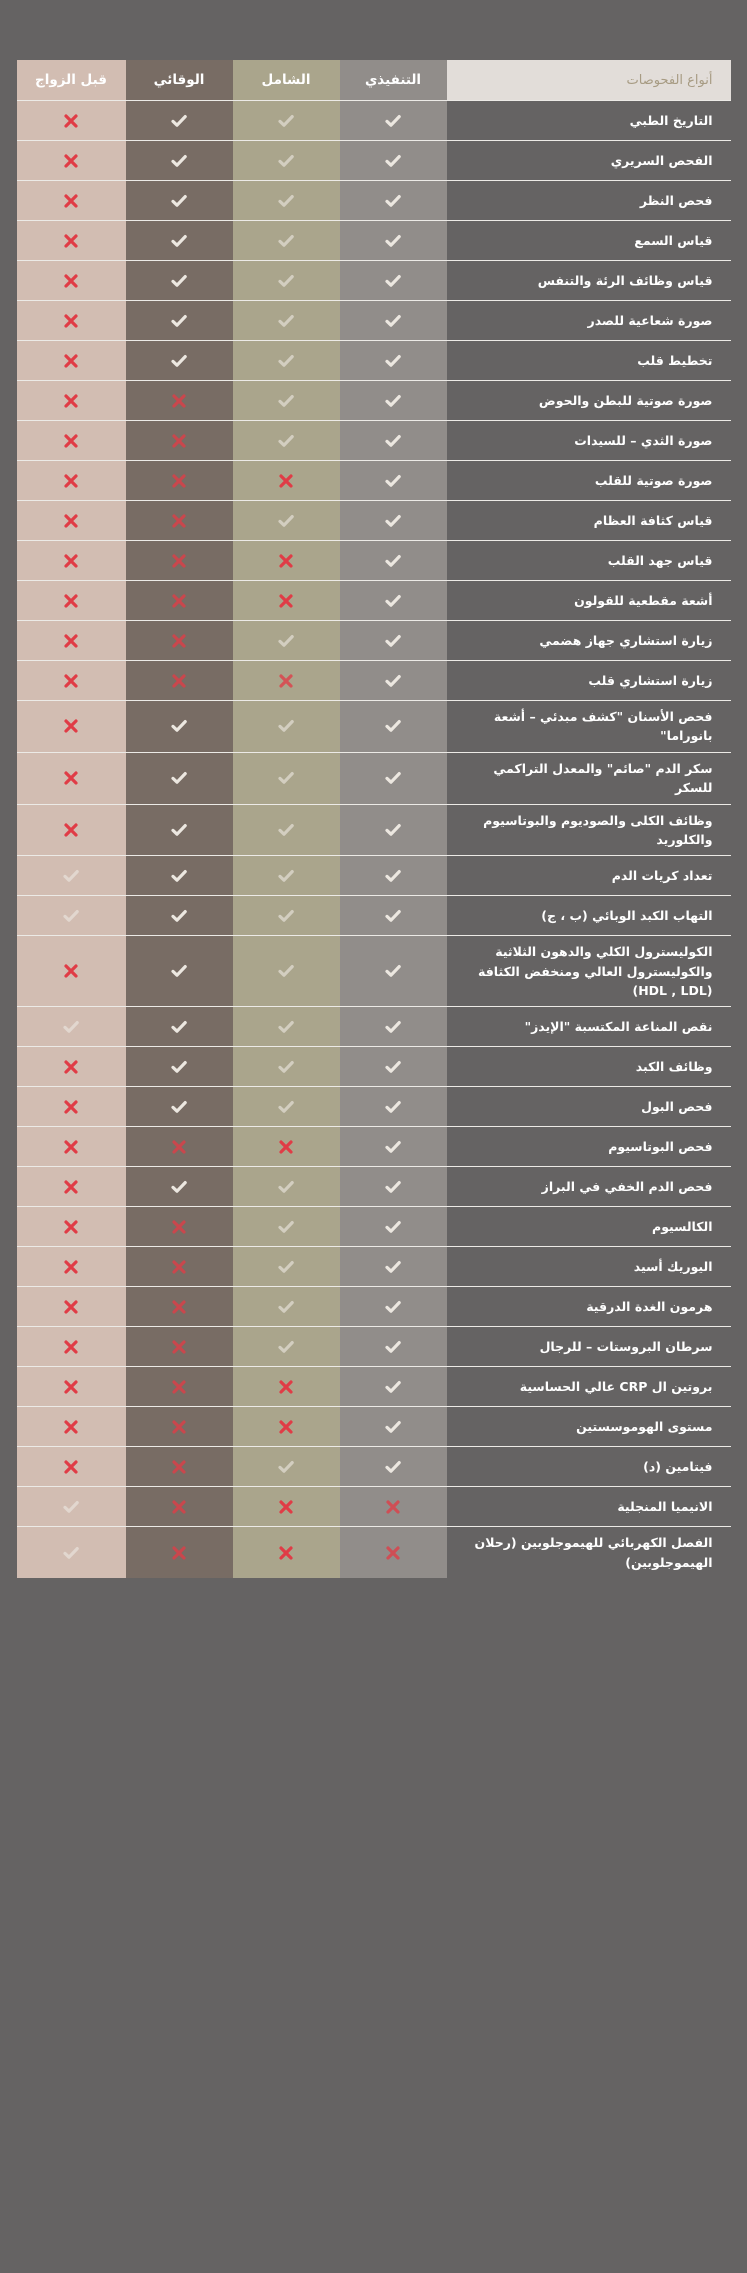  What do you see at coordinates (588, 320) in the screenshot?
I see `exam-name-cell: صورة شعاعية للصدر` at bounding box center [588, 320].